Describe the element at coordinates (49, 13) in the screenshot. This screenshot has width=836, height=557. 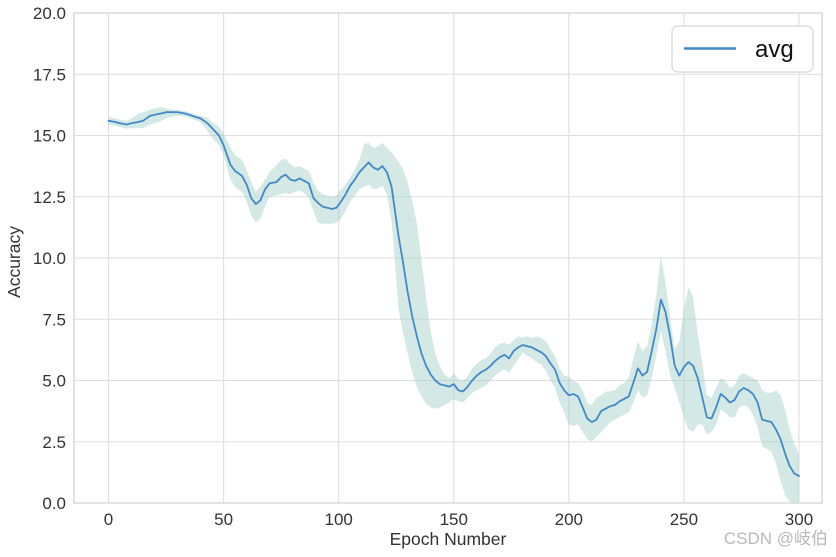
I see `svg-text: 20.0` at that location.